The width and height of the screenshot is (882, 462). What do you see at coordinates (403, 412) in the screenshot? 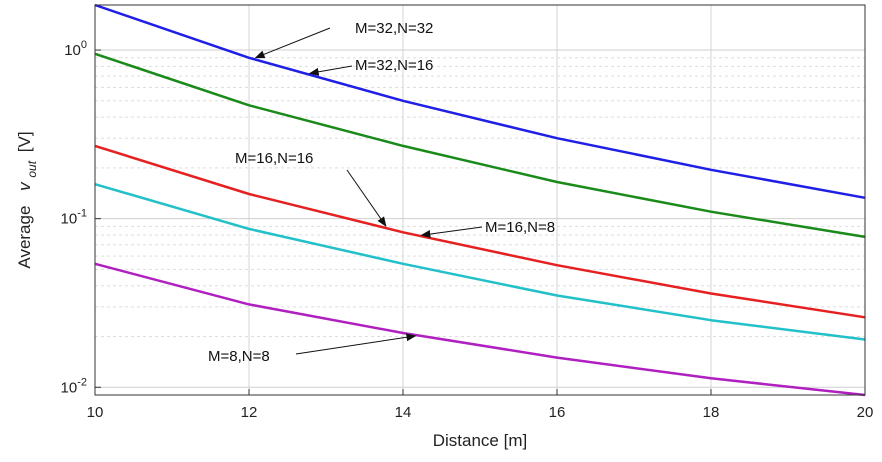
I see `x-tick-label: 14` at bounding box center [403, 412].